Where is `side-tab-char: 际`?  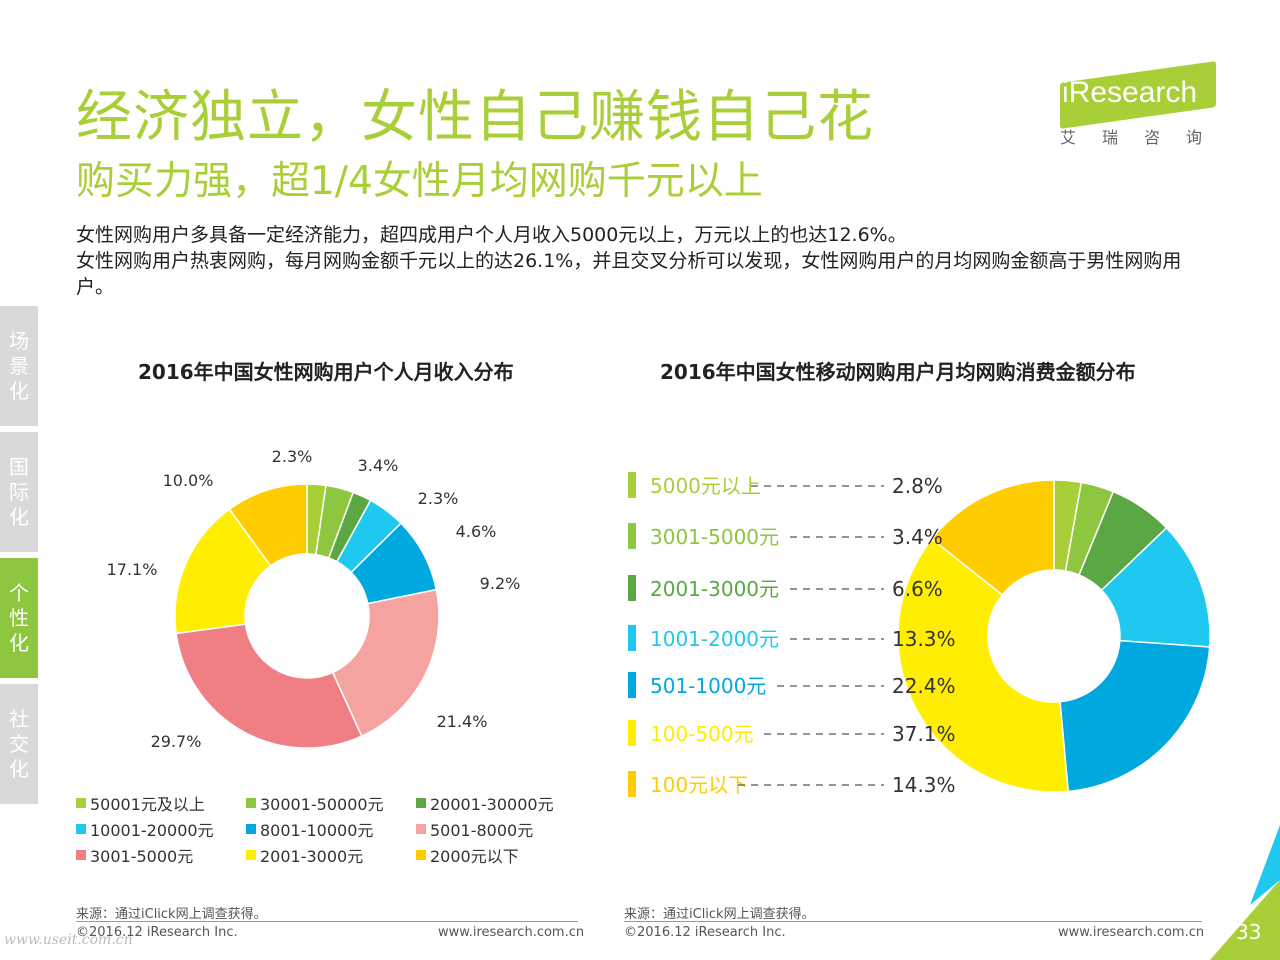
side-tab-char: 际 is located at coordinates (19, 491).